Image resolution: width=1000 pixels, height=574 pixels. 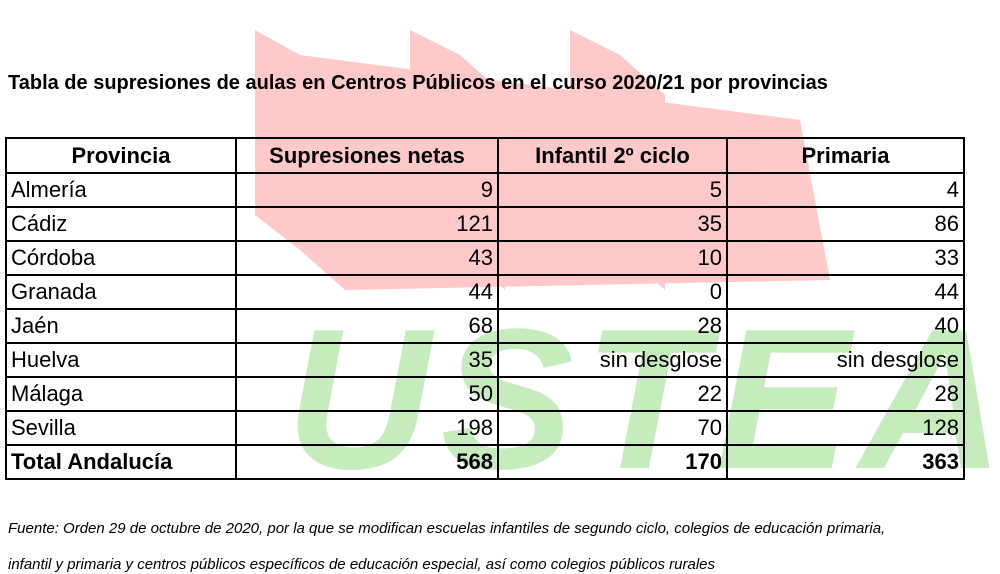 What do you see at coordinates (612, 428) in the screenshot?
I see `cell: 70` at bounding box center [612, 428].